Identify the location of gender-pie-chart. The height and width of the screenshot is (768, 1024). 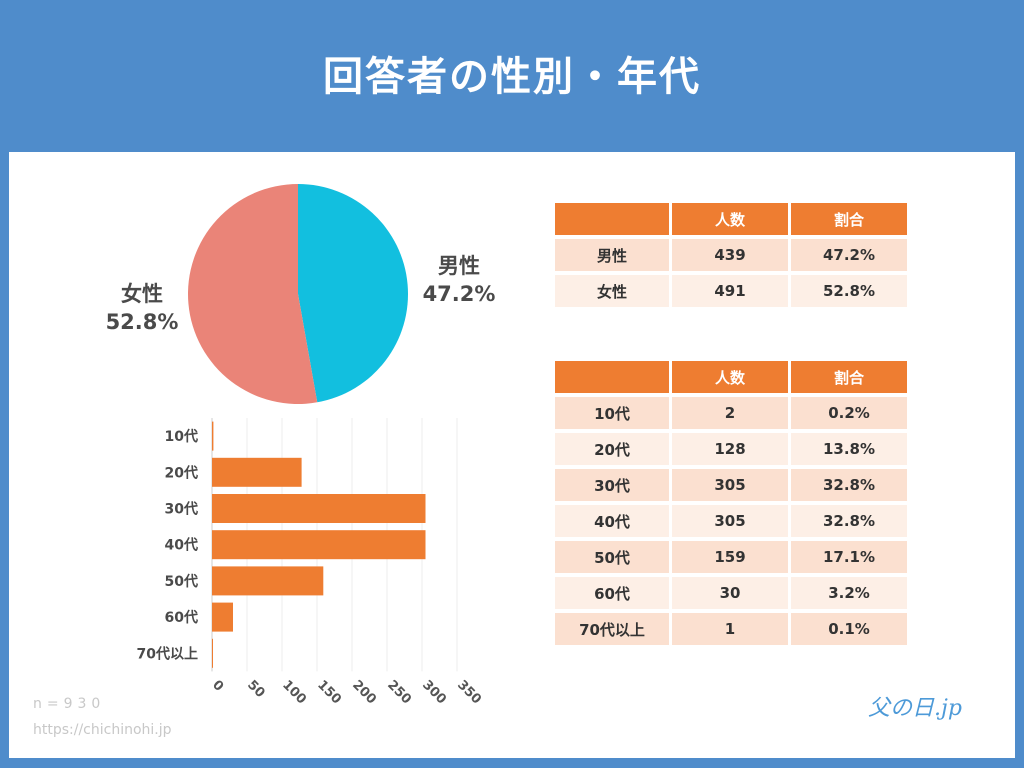
(297, 294).